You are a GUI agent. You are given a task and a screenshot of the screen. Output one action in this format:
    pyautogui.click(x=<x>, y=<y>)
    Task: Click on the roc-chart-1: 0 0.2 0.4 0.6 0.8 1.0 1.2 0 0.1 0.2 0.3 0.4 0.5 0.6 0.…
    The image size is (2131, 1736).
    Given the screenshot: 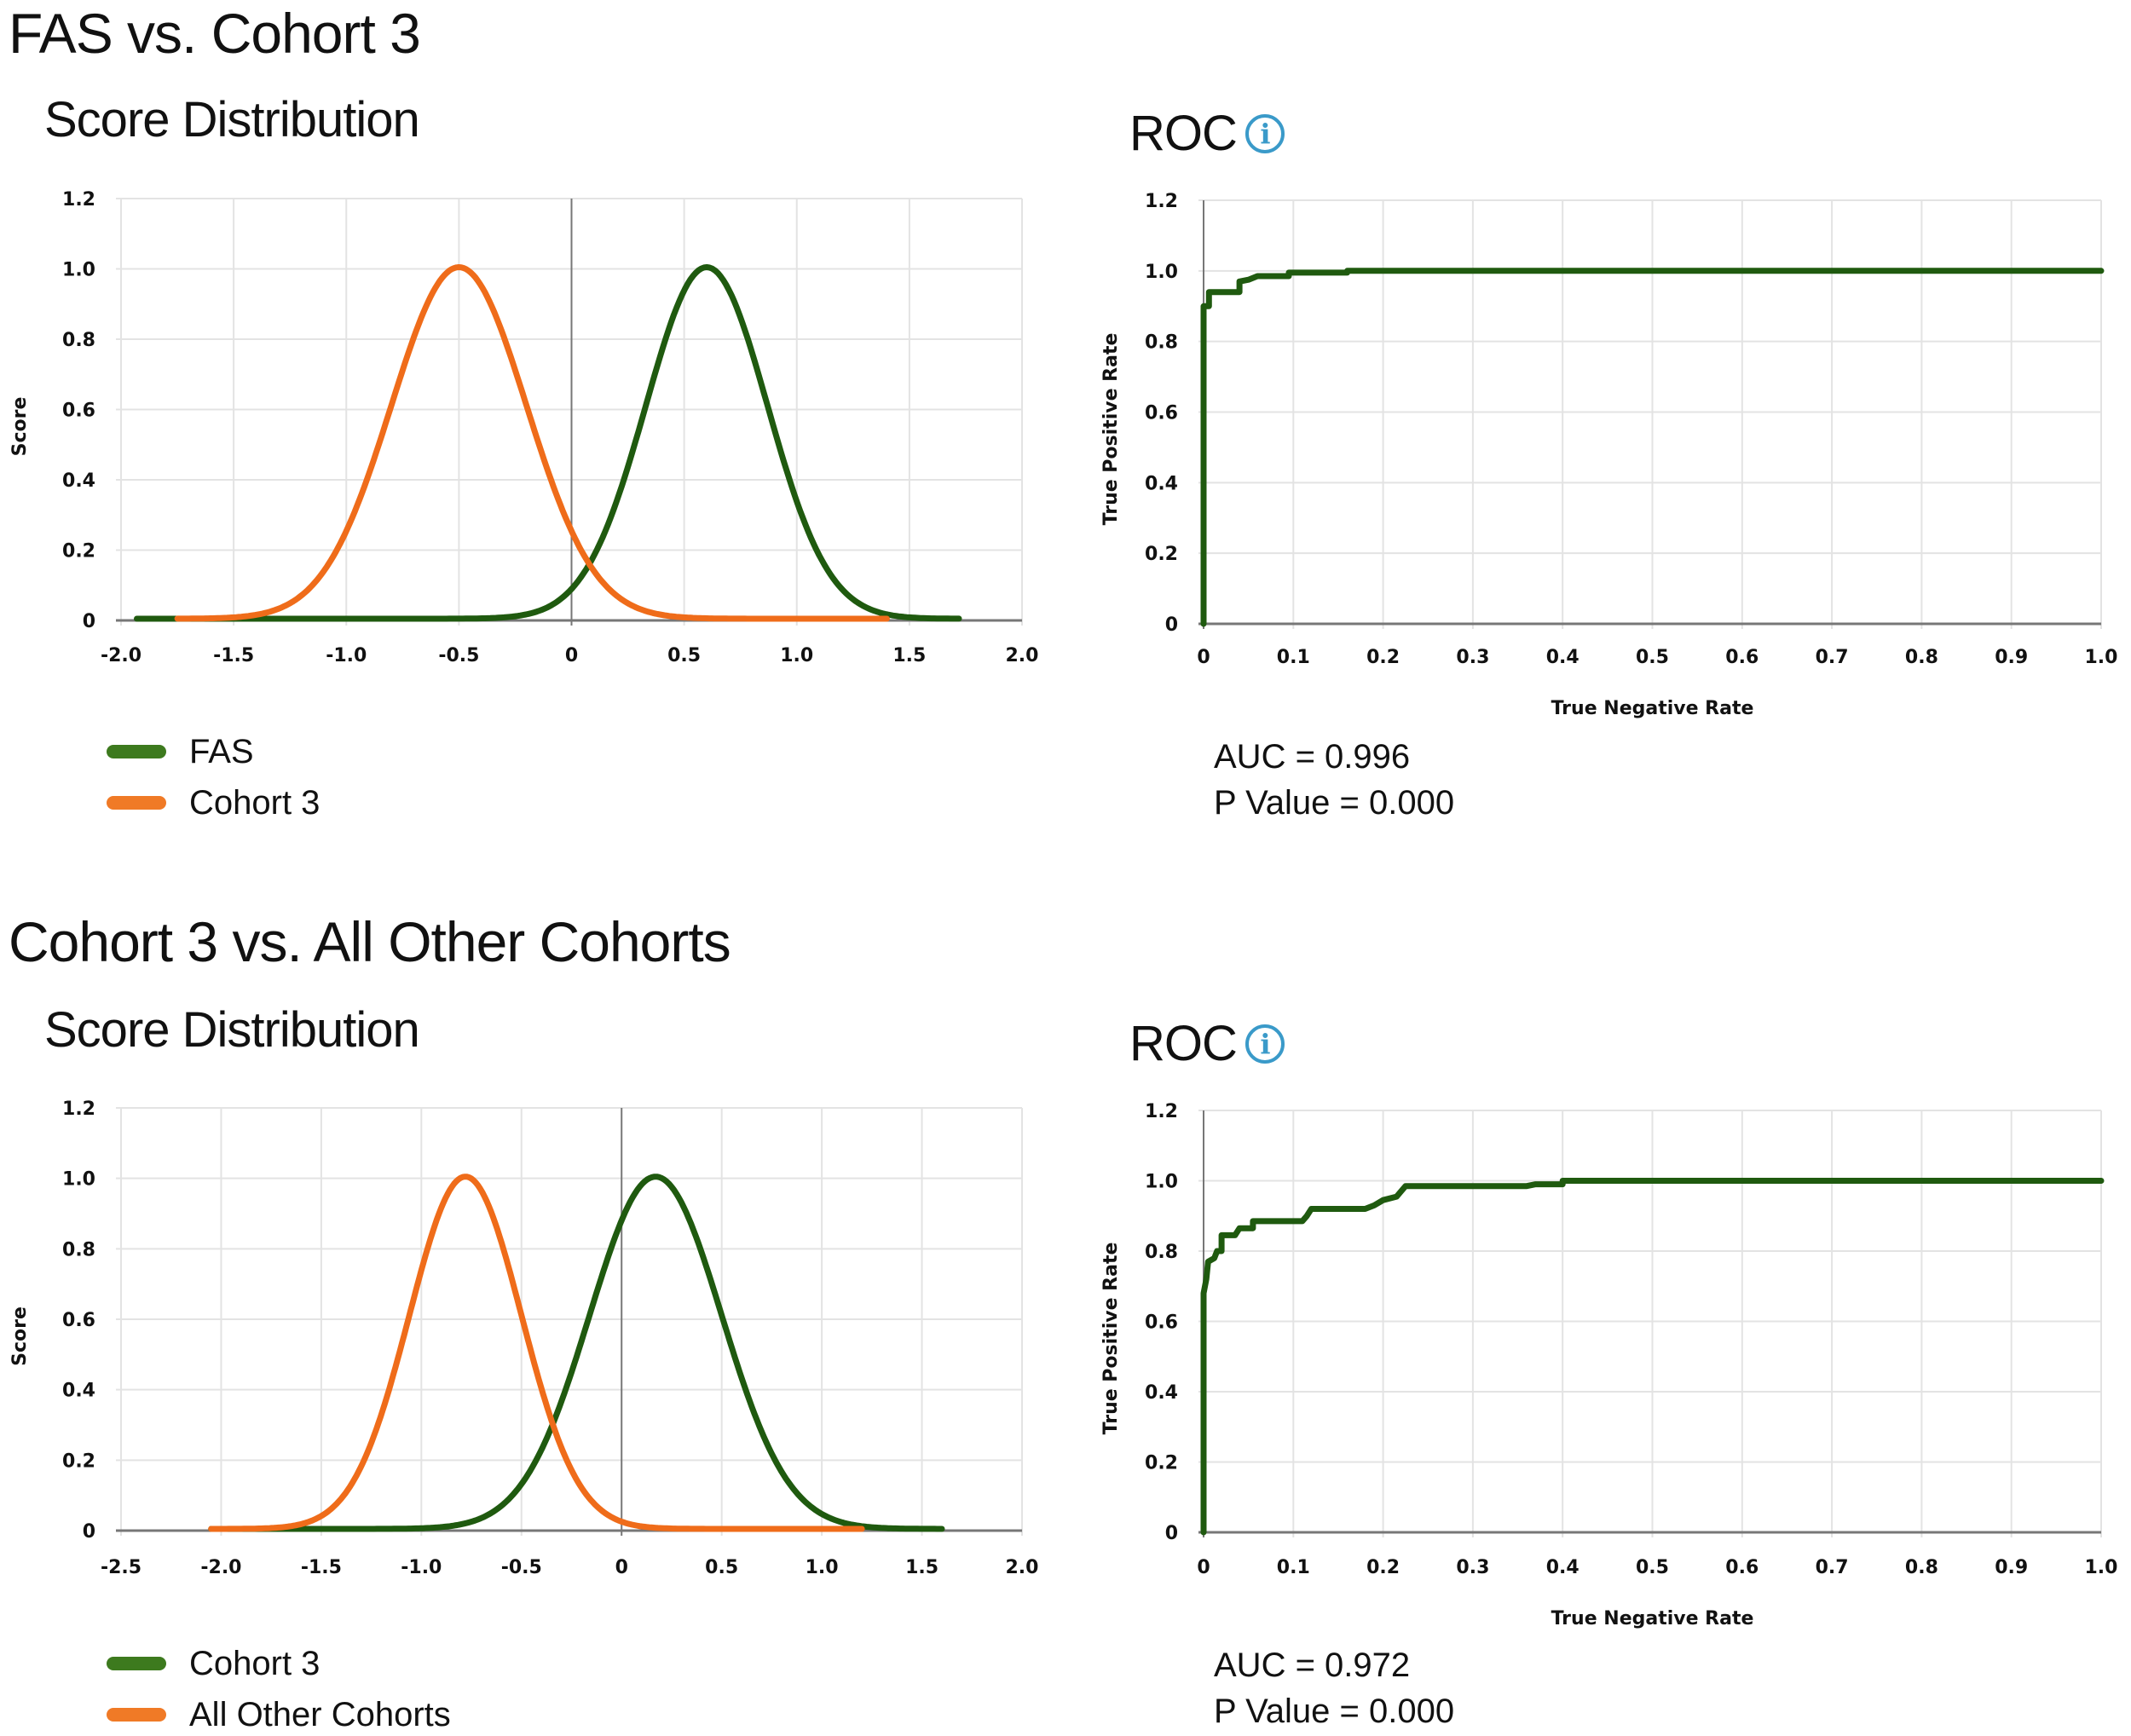 What is the action you would take?
    pyautogui.click(x=1608, y=455)
    